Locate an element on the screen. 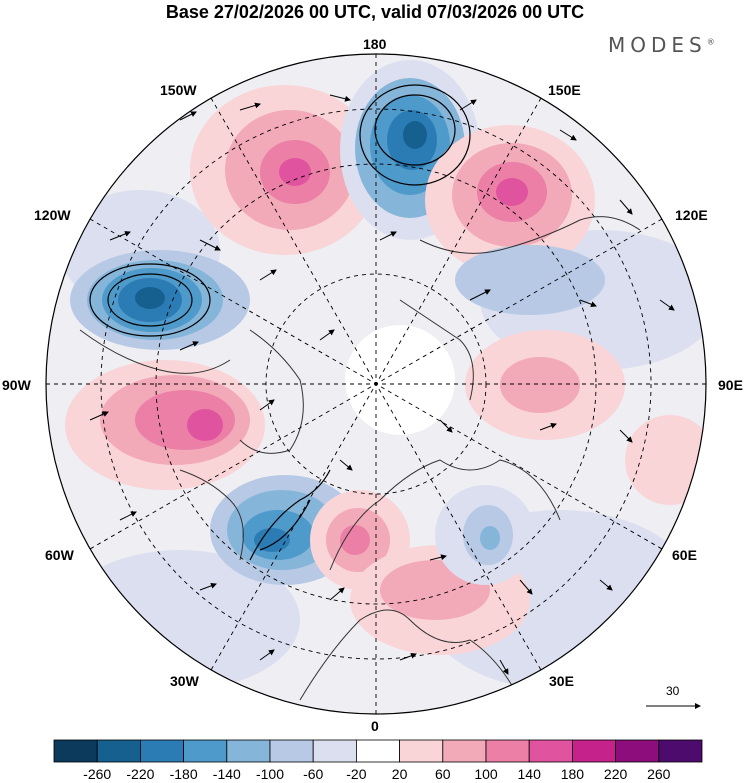  brand-mark: ® is located at coordinates (710, 42).